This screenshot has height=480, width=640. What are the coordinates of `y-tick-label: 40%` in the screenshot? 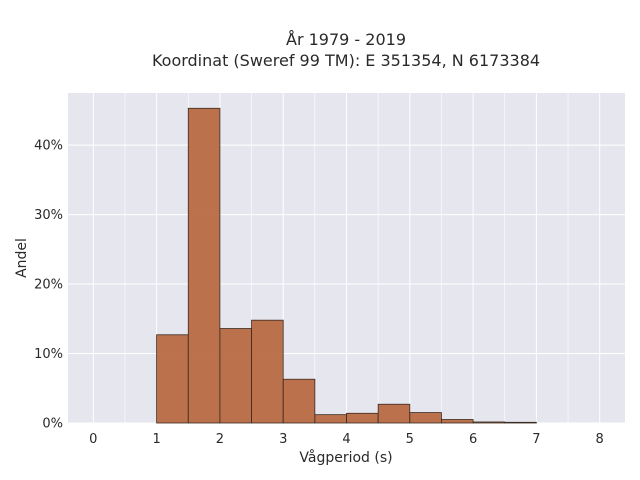 It's located at (48, 146).